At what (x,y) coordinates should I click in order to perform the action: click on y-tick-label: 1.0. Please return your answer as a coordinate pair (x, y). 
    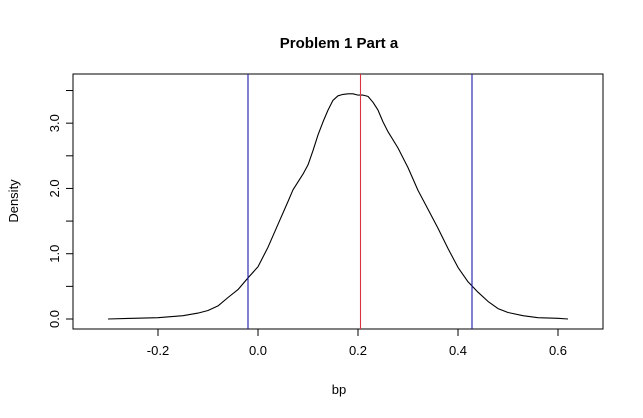
    Looking at the image, I should click on (54, 254).